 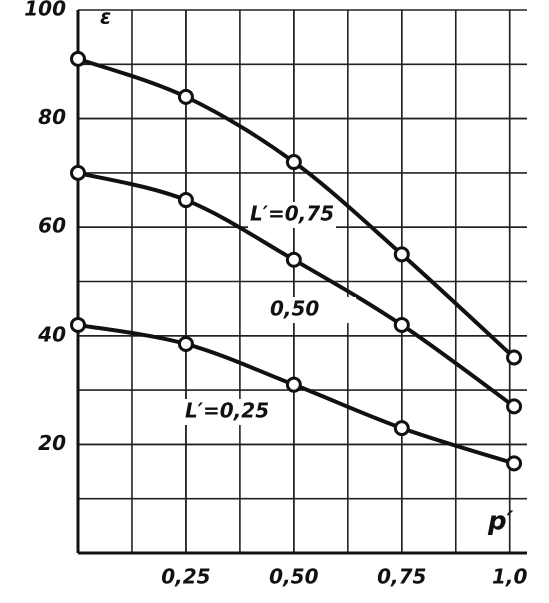 What do you see at coordinates (45, 10) in the screenshot?
I see `y-tick-label: 100` at bounding box center [45, 10].